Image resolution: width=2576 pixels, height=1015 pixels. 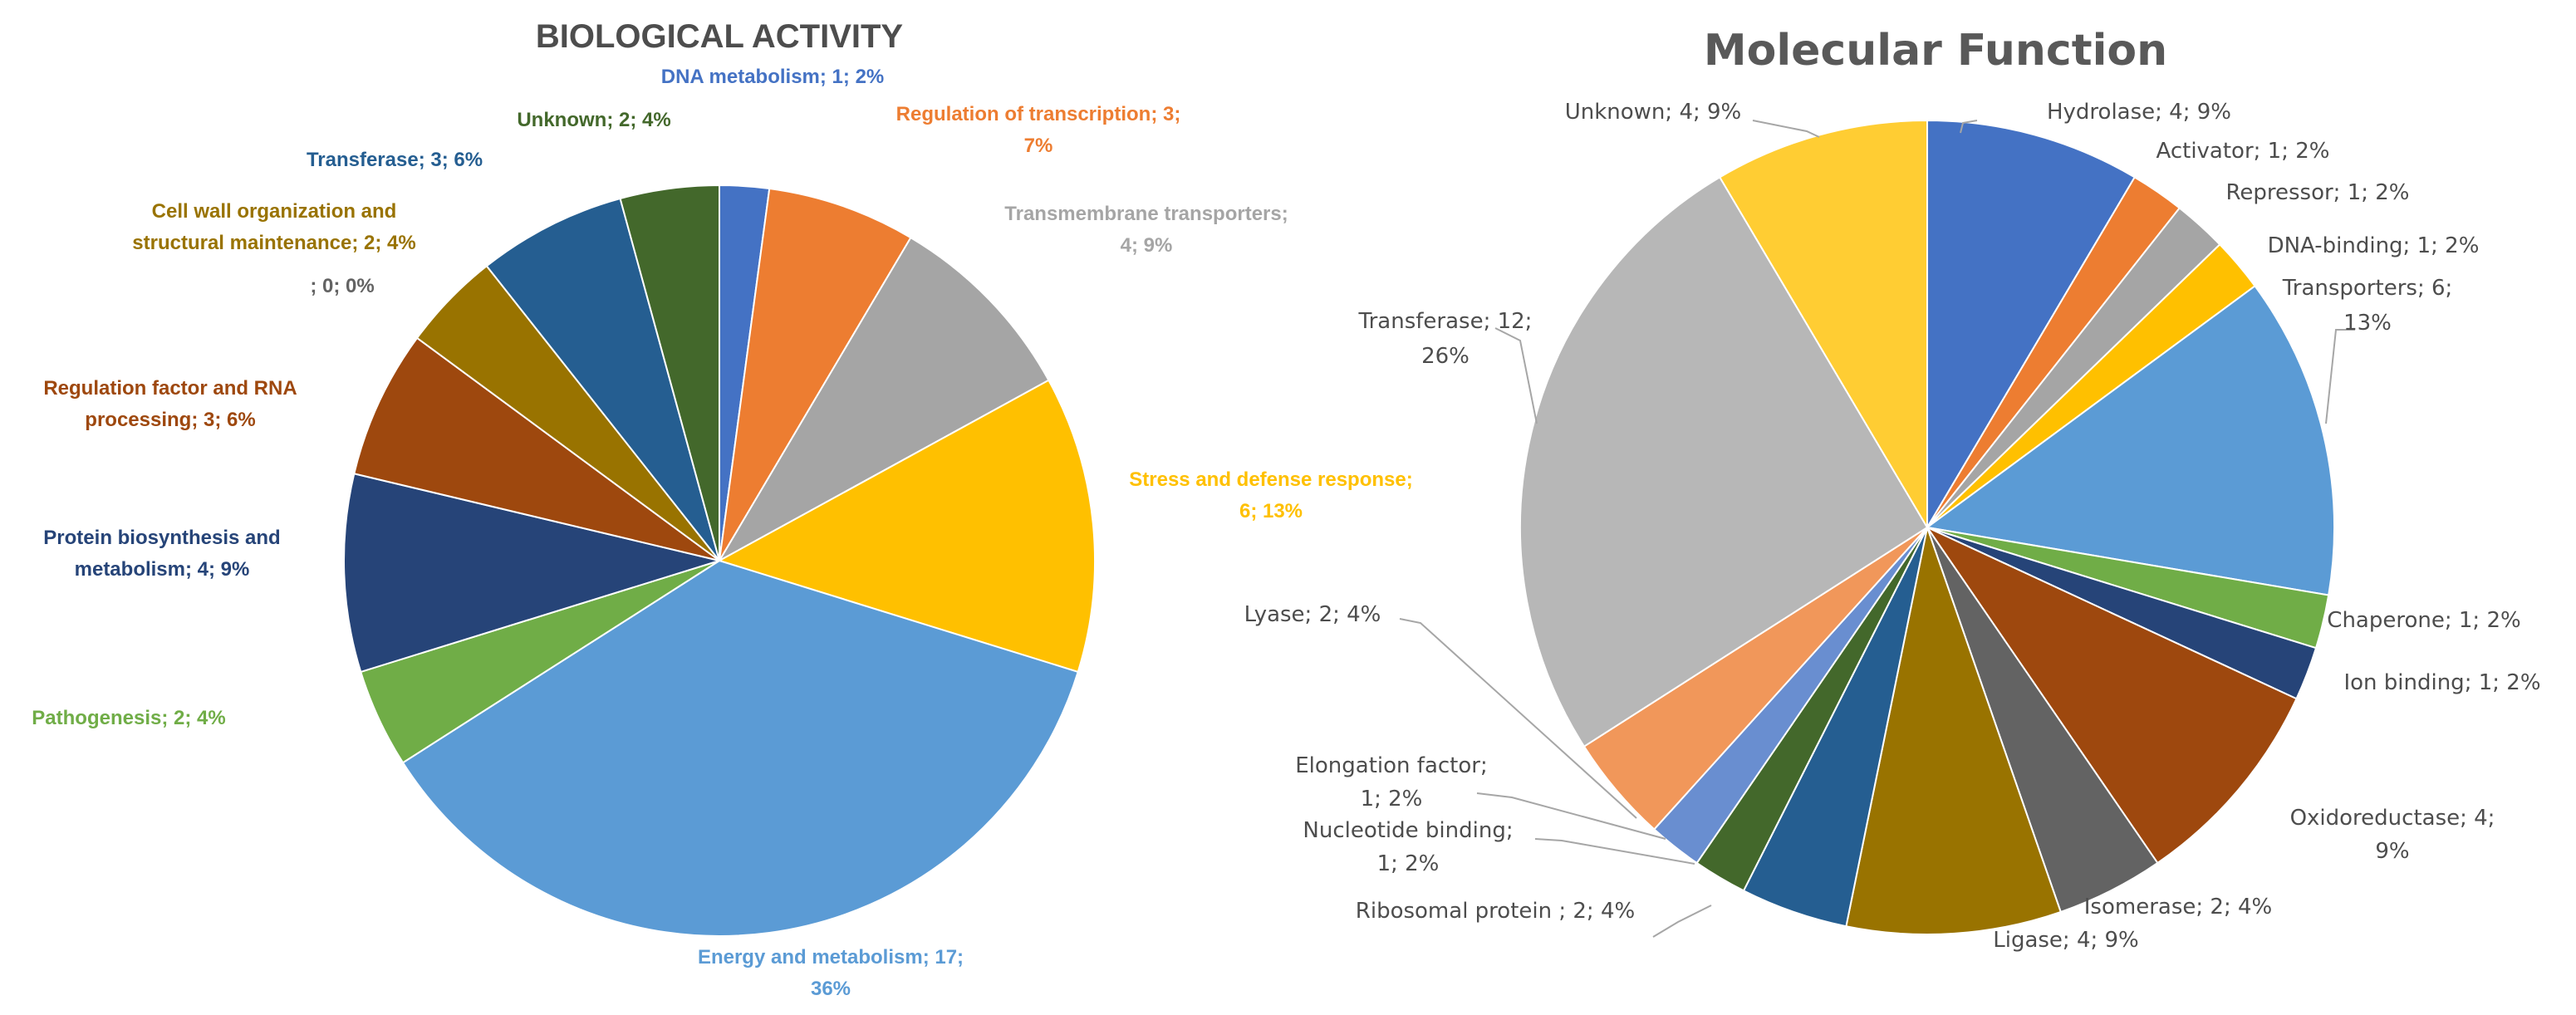 What do you see at coordinates (1038, 130) in the screenshot?
I see `bio-label-regulation-of-transcription: Regulation of transcription; 3; 7%` at bounding box center [1038, 130].